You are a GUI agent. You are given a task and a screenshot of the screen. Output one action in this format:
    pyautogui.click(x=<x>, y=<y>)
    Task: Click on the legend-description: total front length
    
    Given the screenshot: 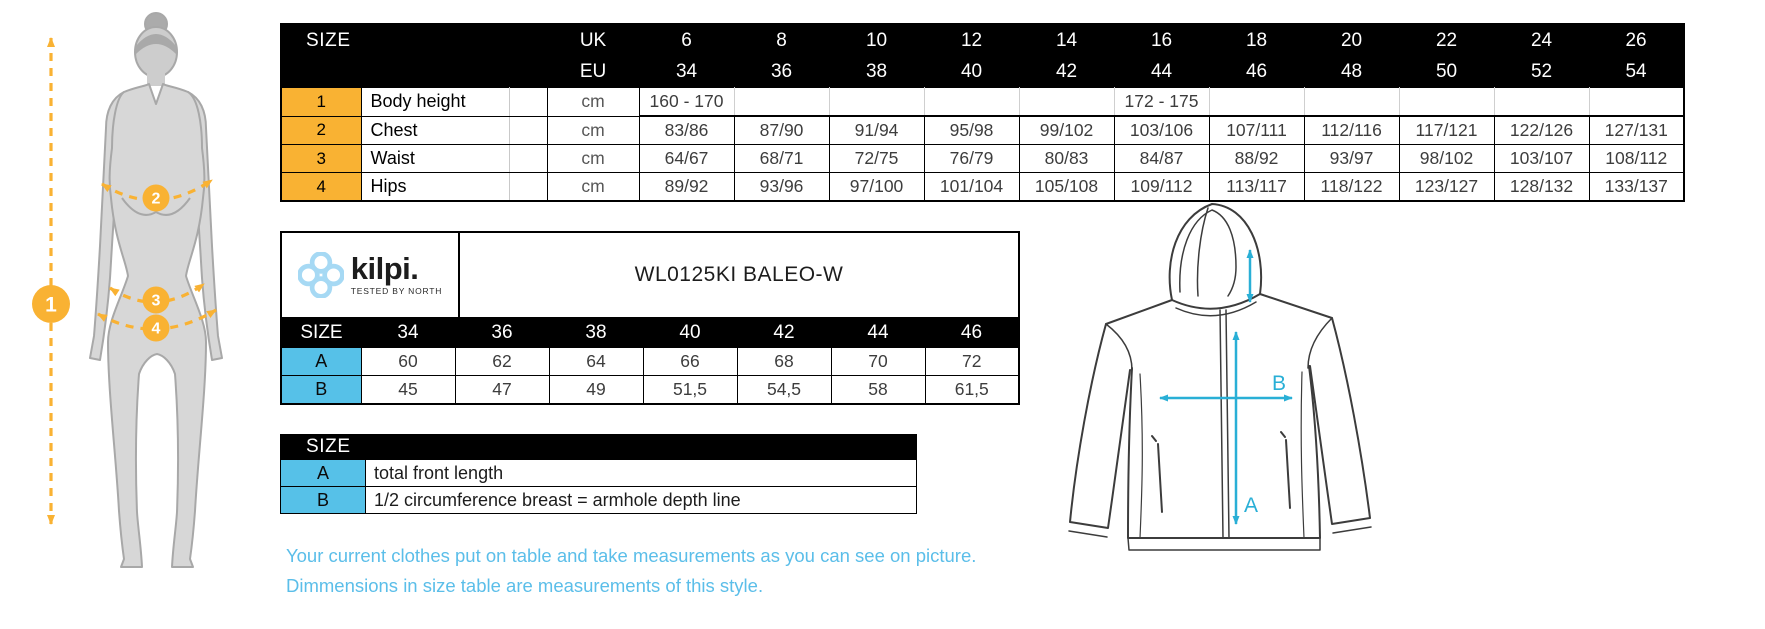 What is the action you would take?
    pyautogui.click(x=439, y=472)
    